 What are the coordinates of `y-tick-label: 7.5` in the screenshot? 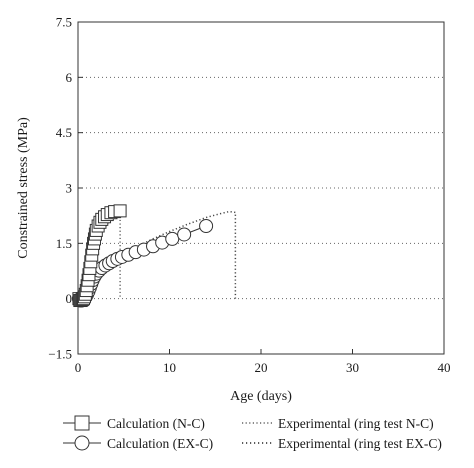 It's located at (64, 22).